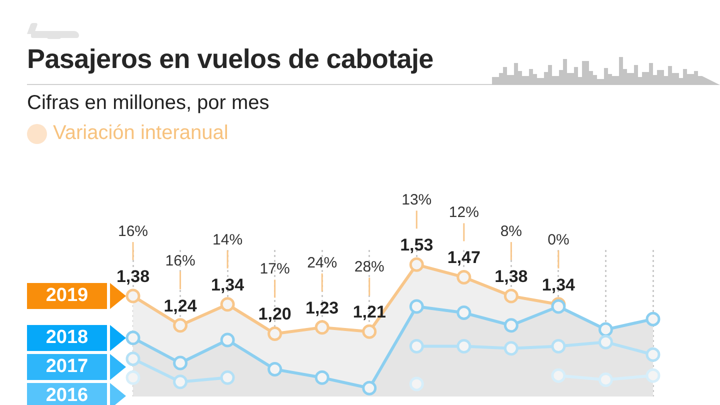 Image resolution: width=720 pixels, height=405 pixels. I want to click on text: 2019, so click(67, 296).